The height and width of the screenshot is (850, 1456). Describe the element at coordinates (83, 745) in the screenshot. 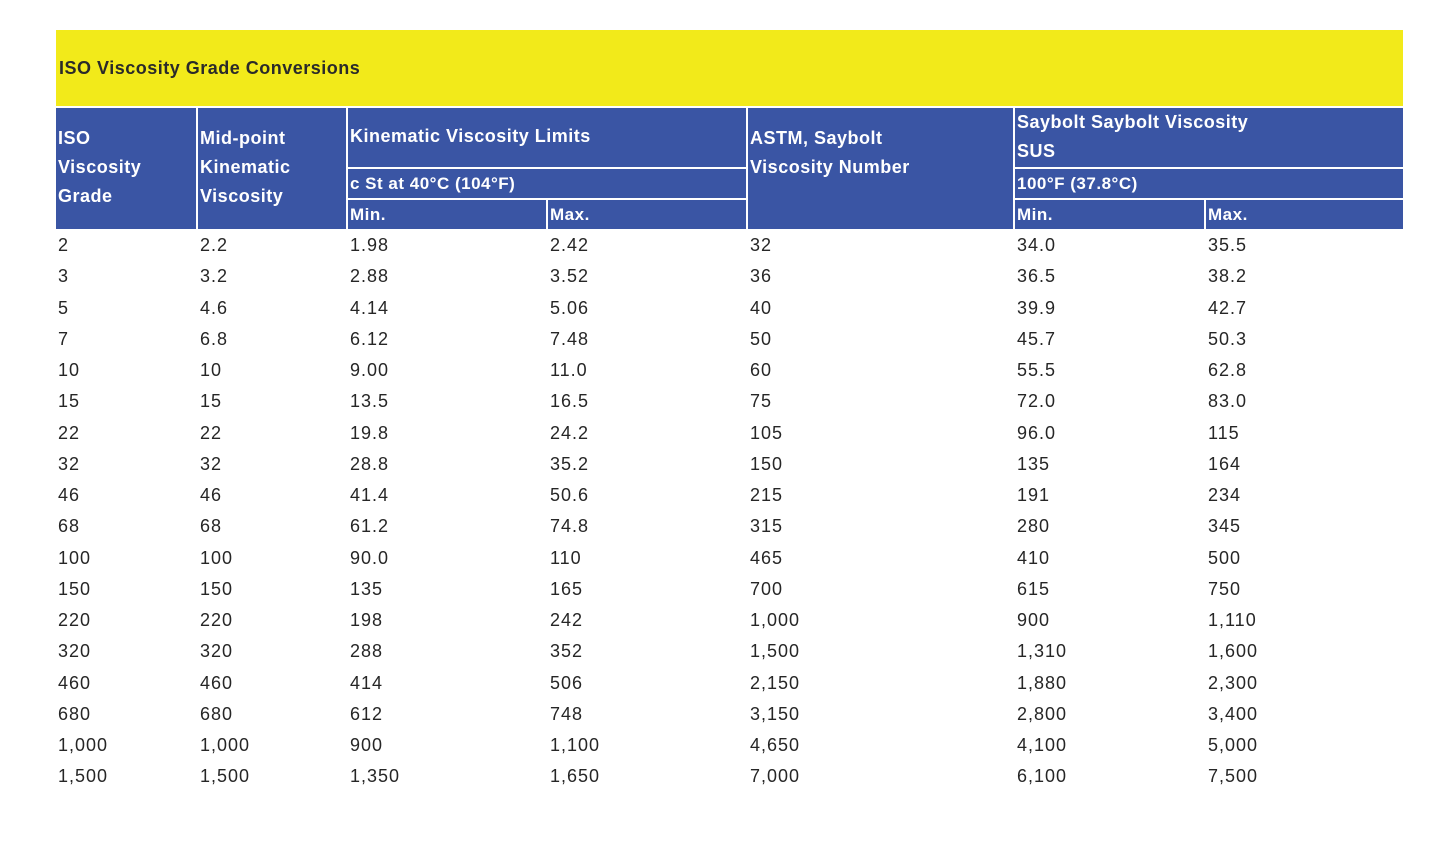

I see `cell-iso-grade: 1,000` at that location.